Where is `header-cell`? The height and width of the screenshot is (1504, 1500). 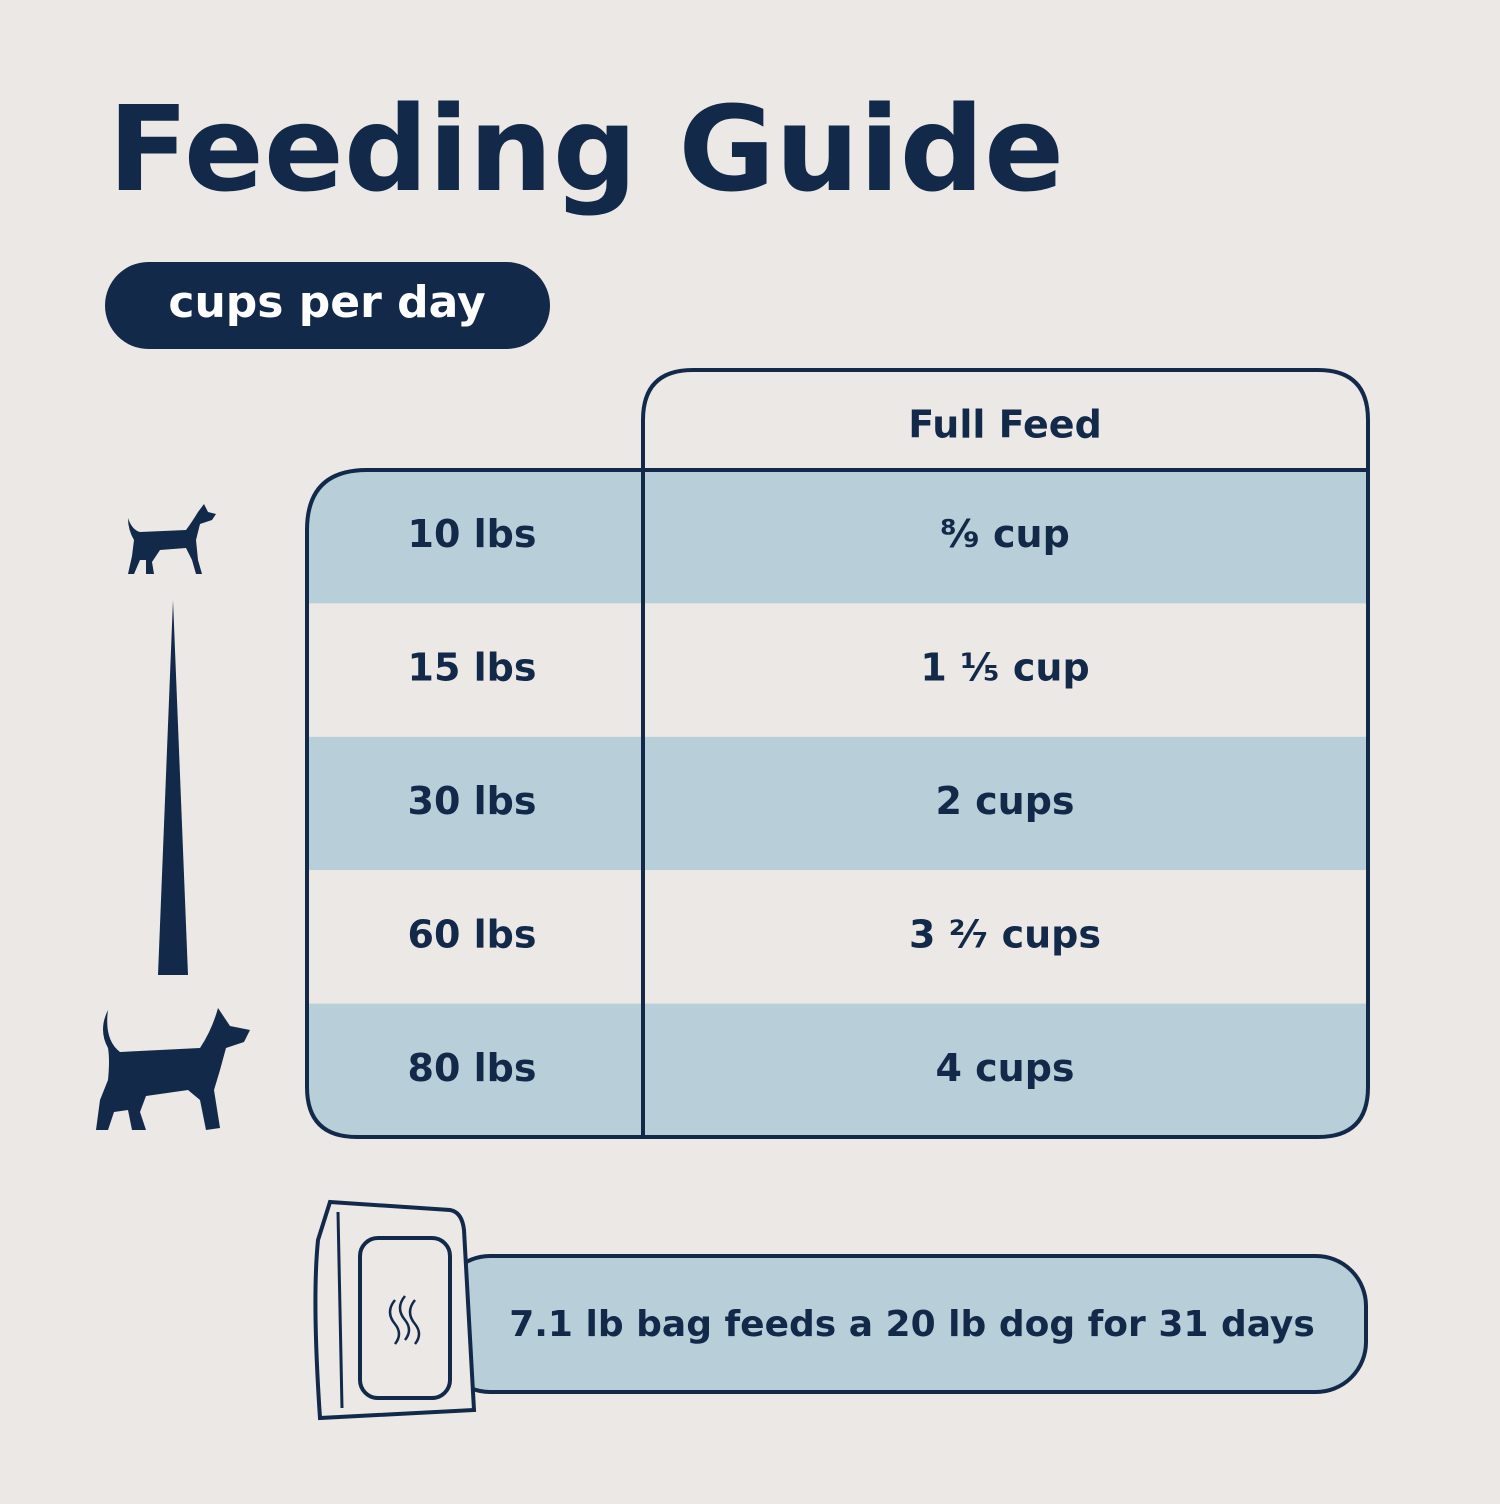
header-cell is located at coordinates (1005, 420).